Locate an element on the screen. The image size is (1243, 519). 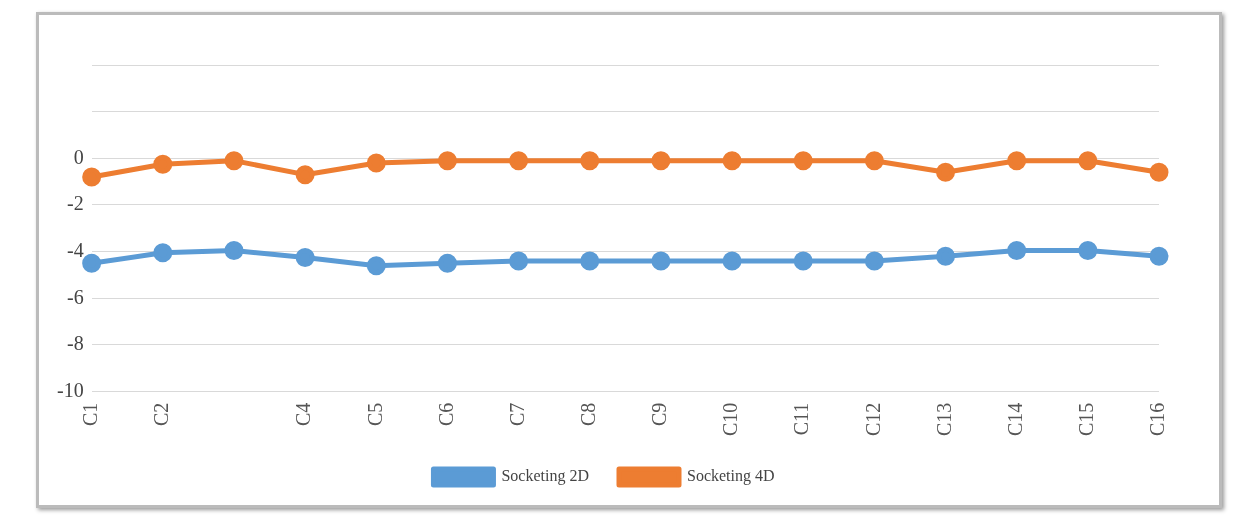
x-tick-label: C14 is located at coordinates (1014, 419).